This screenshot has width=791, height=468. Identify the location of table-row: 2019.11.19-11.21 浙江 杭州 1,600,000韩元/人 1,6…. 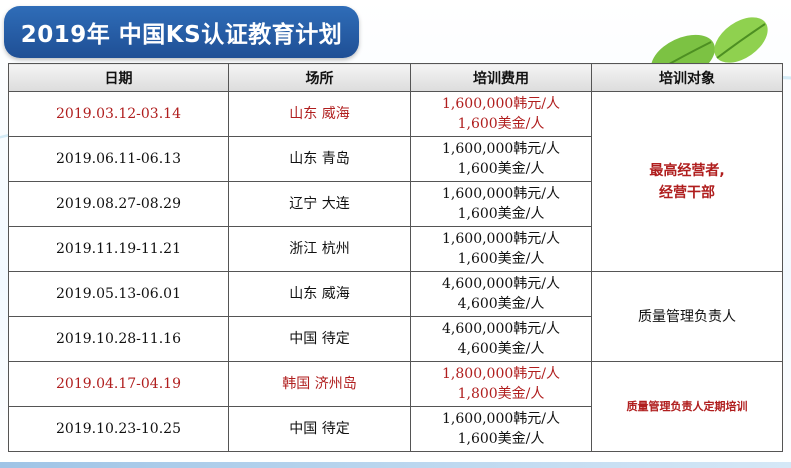
(395, 249).